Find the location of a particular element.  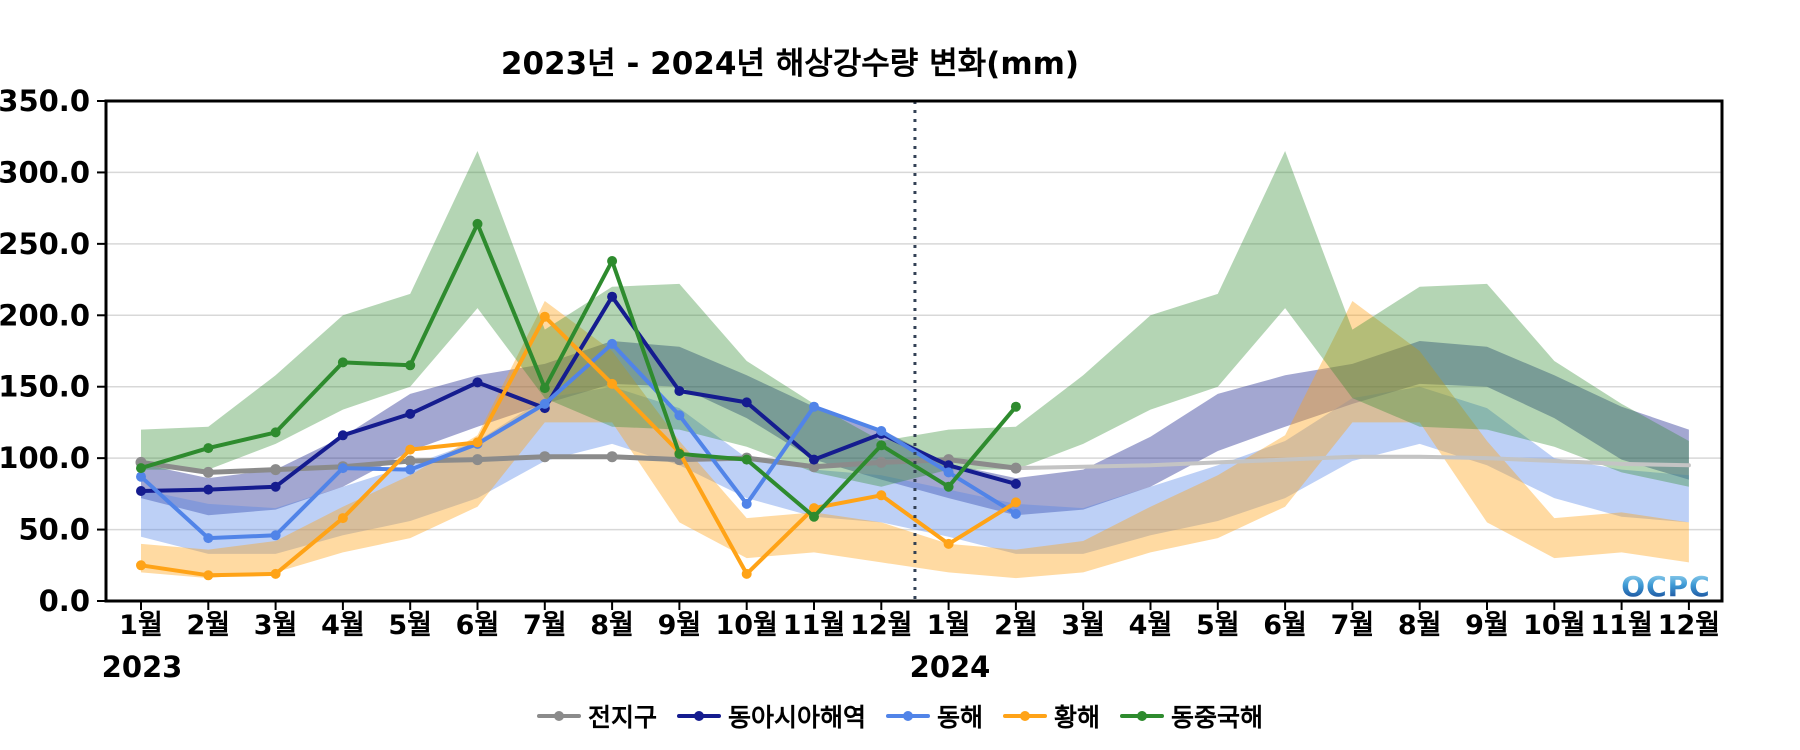

y-tick-label: 350.0 is located at coordinates (45, 101).